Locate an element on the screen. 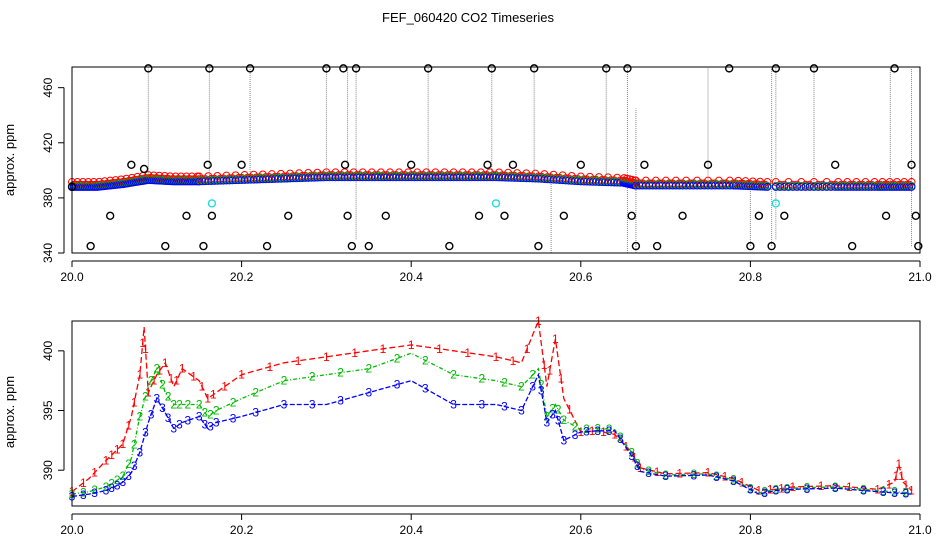  top-y-tick-label: 380 is located at coordinates (48, 198).